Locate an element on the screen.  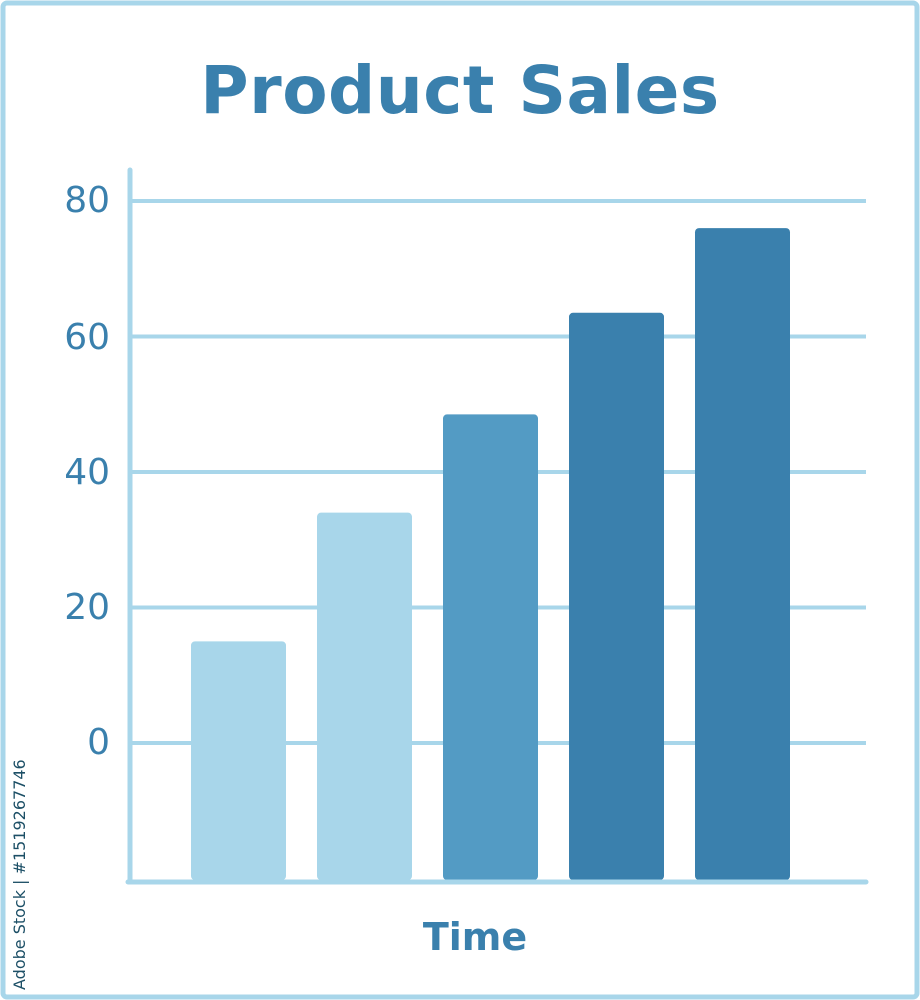
y-tick-label: 60 is located at coordinates (87, 337).